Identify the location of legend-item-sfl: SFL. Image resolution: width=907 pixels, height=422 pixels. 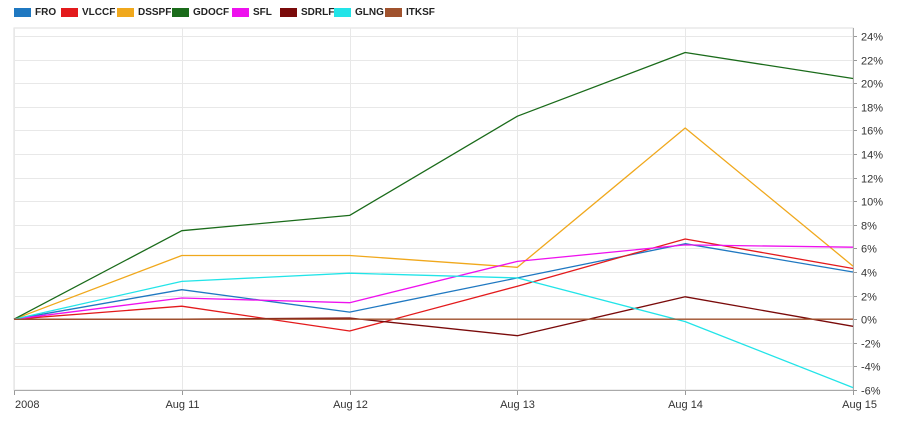
(252, 12).